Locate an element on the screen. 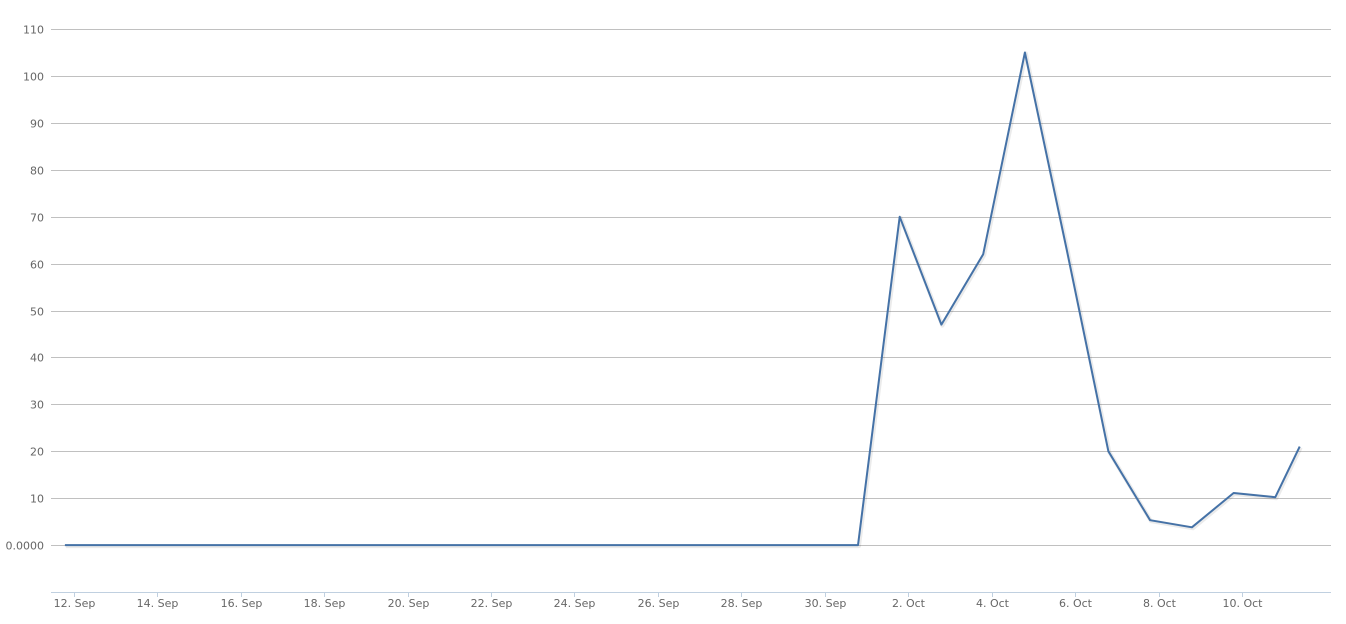 Image resolution: width=1346 pixels, height=624 pixels. x-tick-label: 22. Sep is located at coordinates (492, 603).